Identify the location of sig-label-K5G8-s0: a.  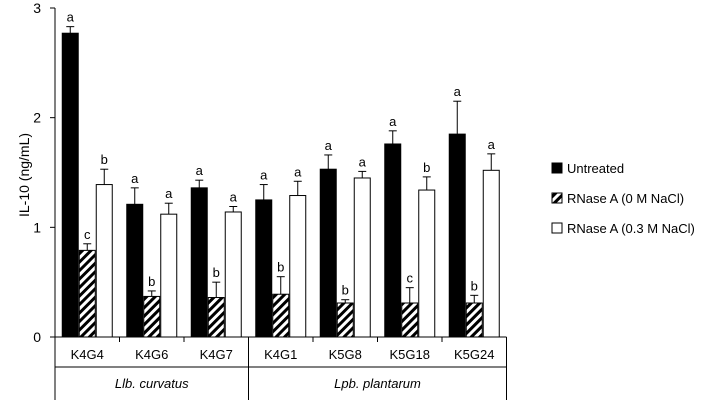
(329, 145).